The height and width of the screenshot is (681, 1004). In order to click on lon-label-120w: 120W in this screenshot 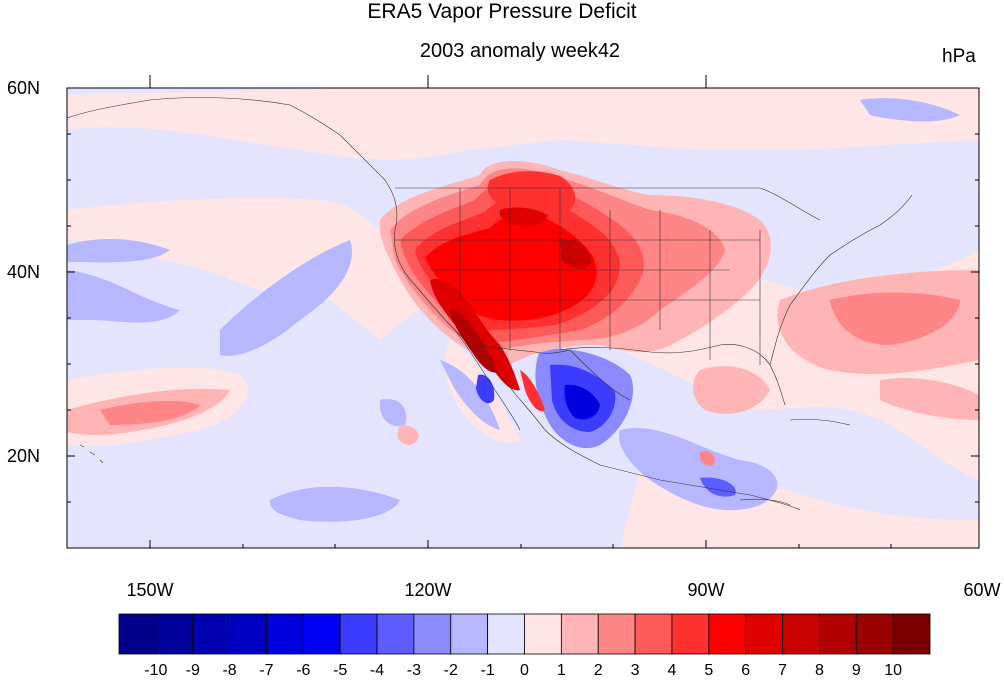, I will do `click(427, 590)`.